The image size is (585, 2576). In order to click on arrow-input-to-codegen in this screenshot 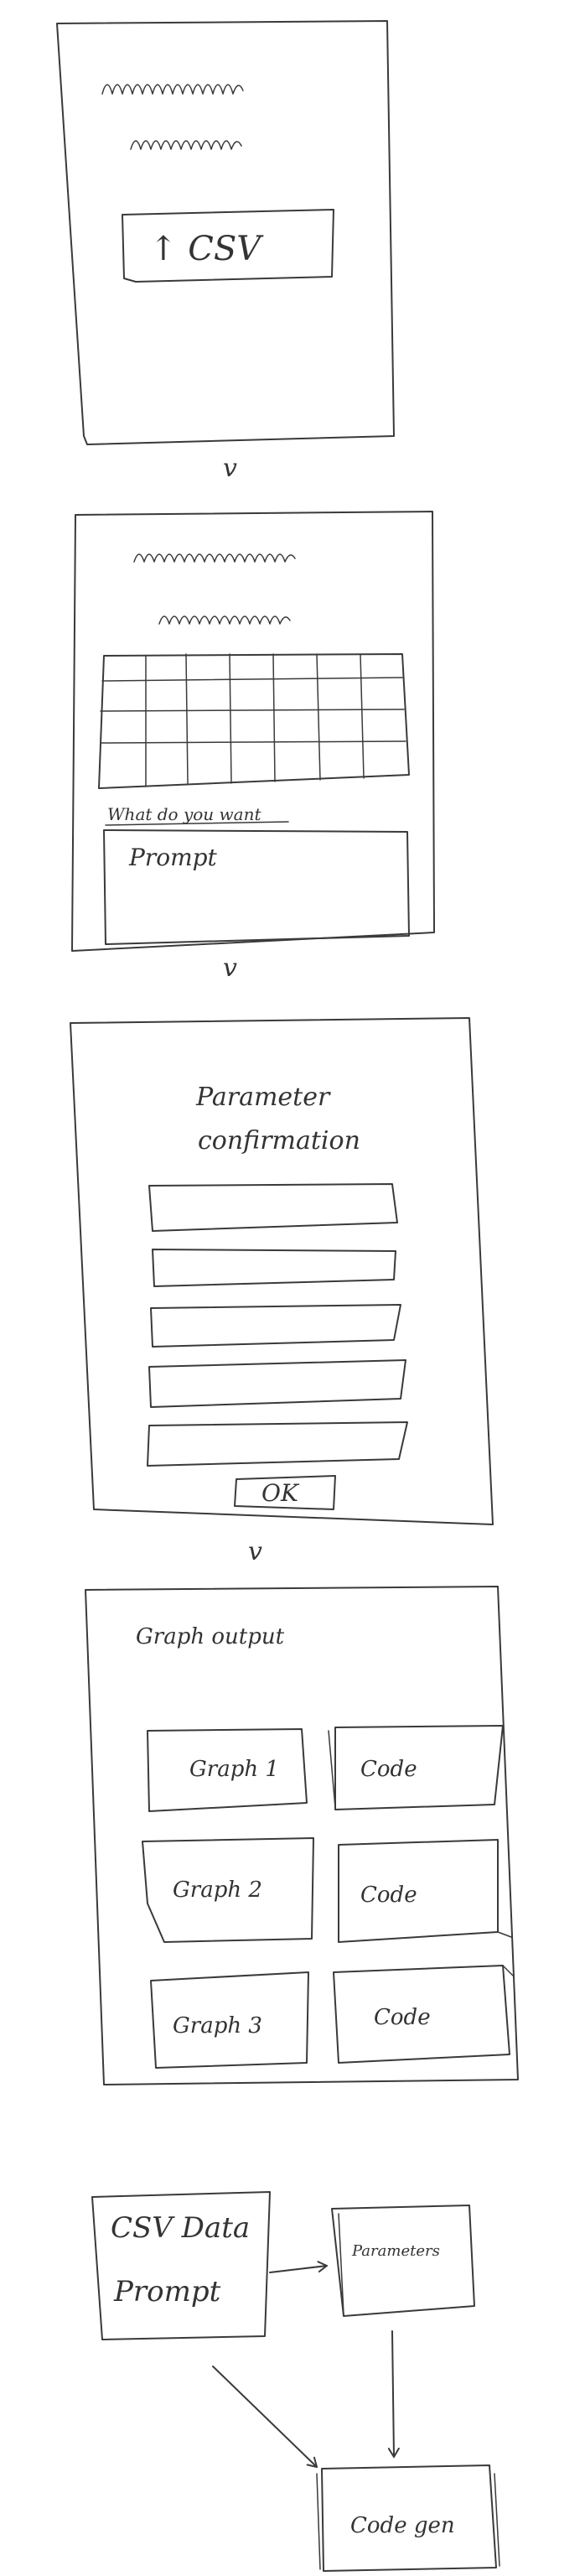, I will do `click(265, 2417)`.